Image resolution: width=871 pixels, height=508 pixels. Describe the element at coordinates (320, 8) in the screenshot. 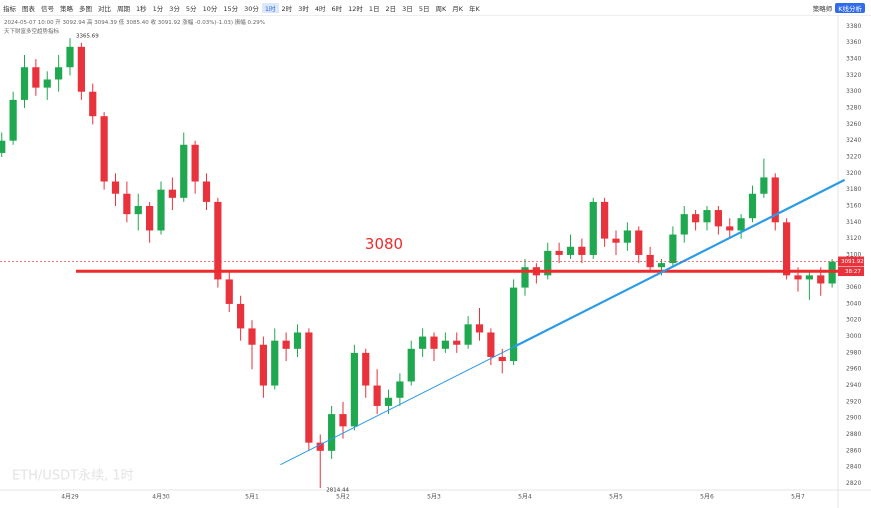

I see `toolbar-item: 4时` at that location.